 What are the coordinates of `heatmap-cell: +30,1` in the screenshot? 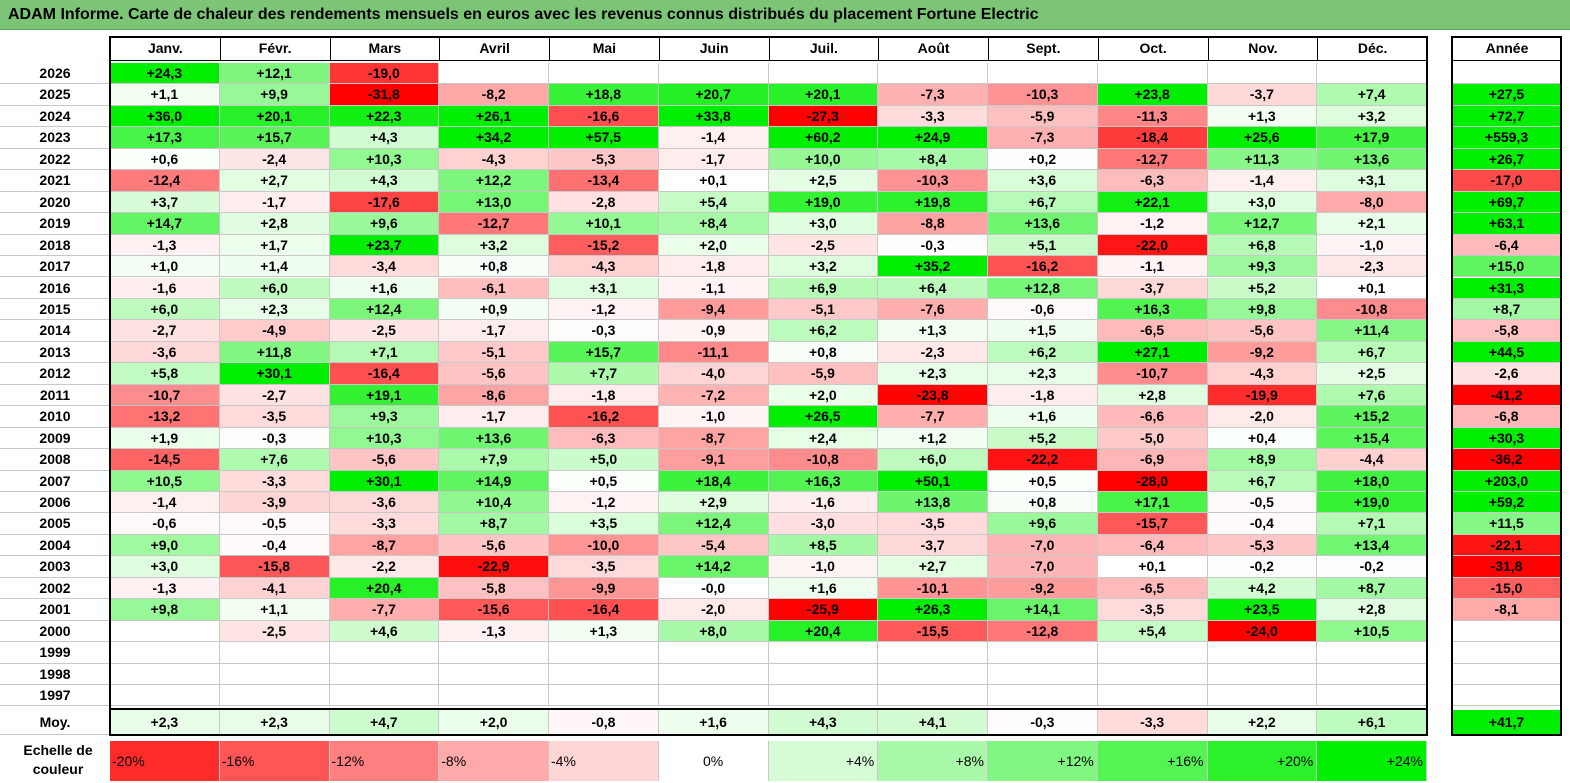 It's located at (384, 481).